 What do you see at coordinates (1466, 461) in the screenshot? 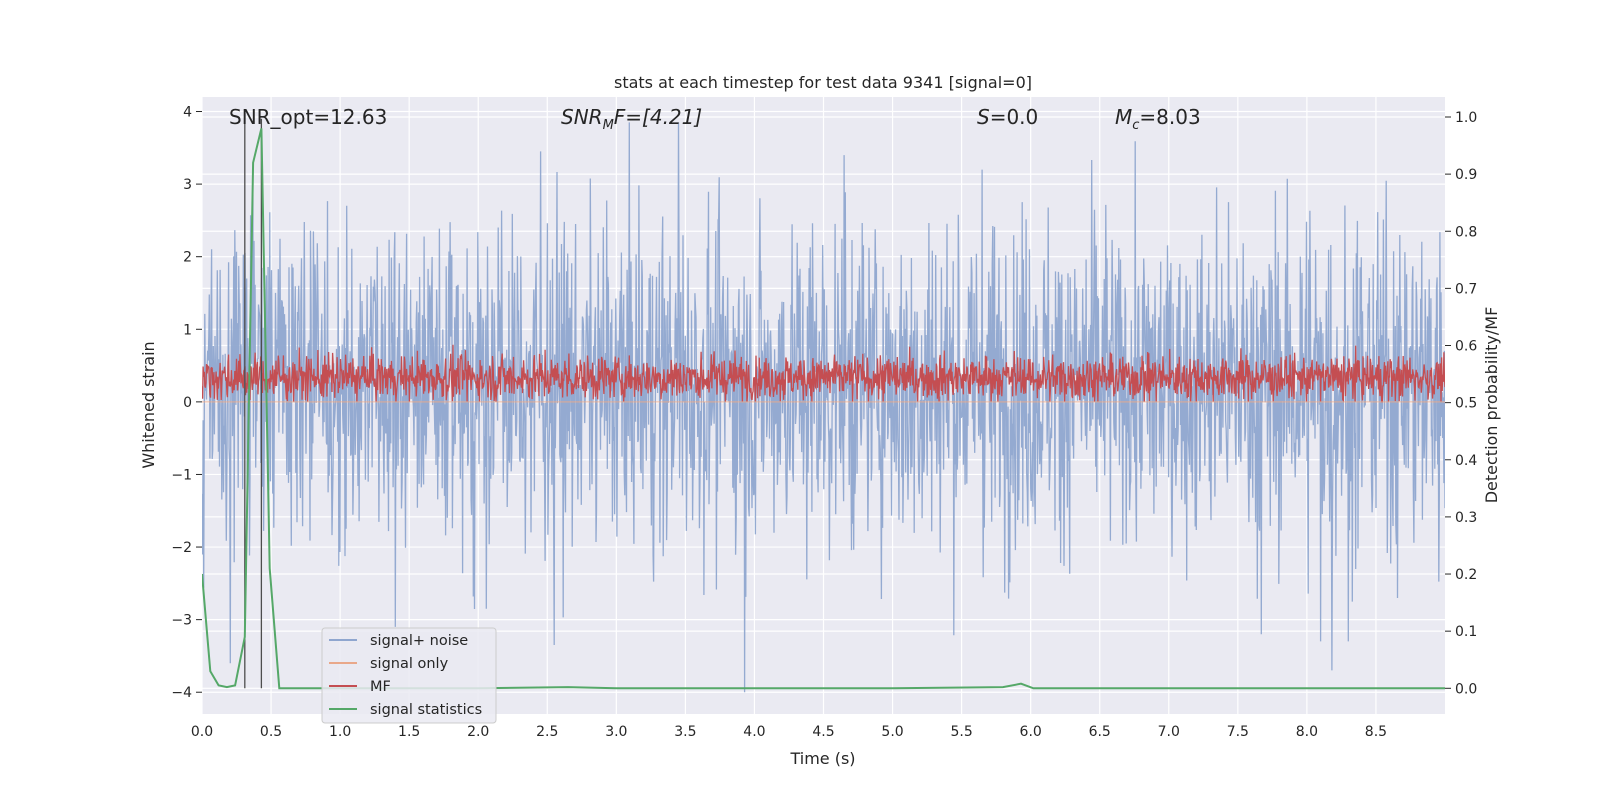
I see `y-right-tick-label: 0.4` at bounding box center [1466, 461].